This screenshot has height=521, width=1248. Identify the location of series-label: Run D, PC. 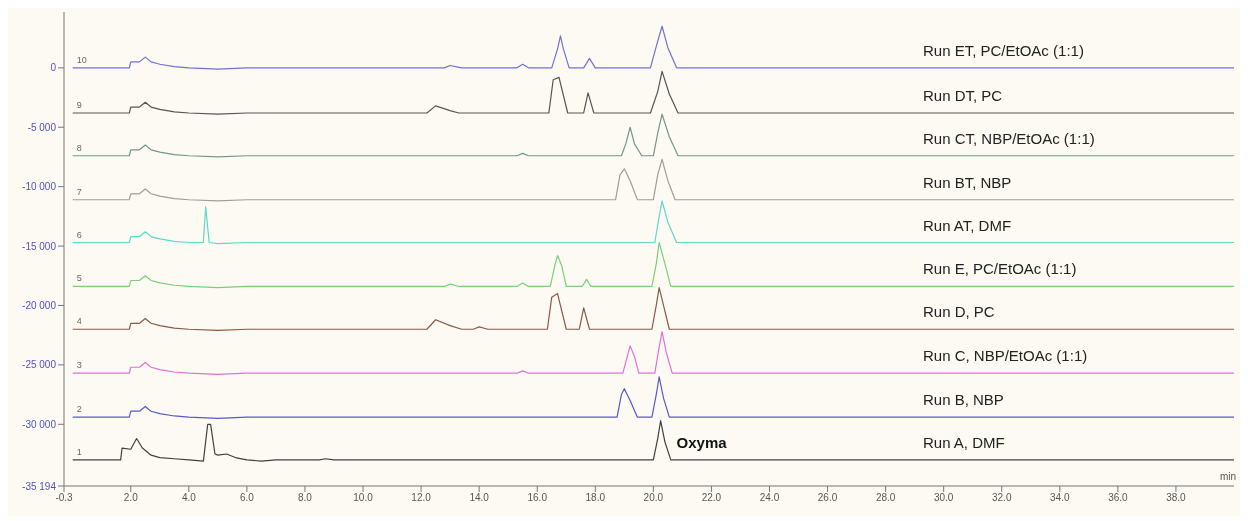
(959, 312).